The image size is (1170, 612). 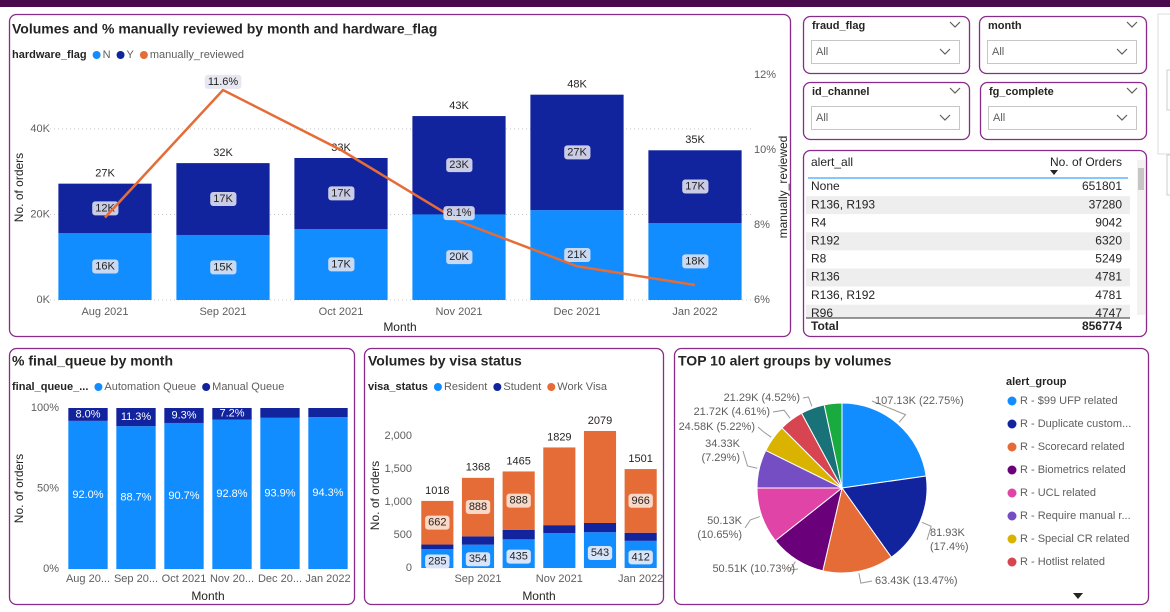 What do you see at coordinates (478, 559) in the screenshot?
I see `data-label: 354` at bounding box center [478, 559].